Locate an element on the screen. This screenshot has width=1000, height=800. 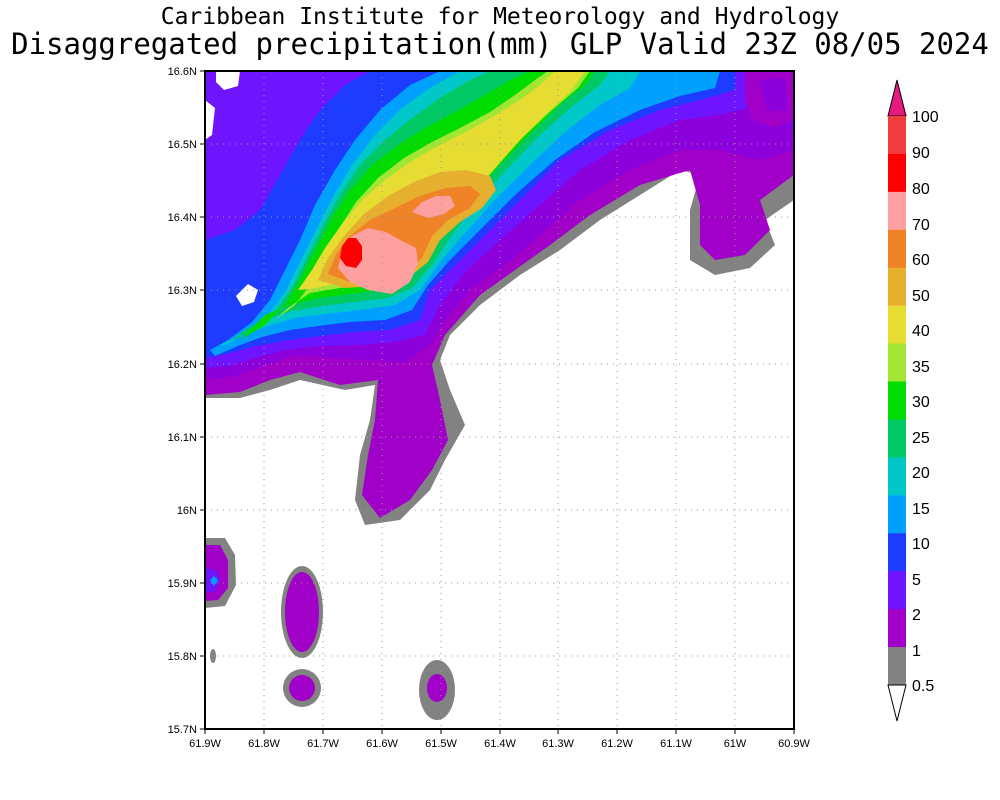
lon-label: 61.4W is located at coordinates (500, 744).